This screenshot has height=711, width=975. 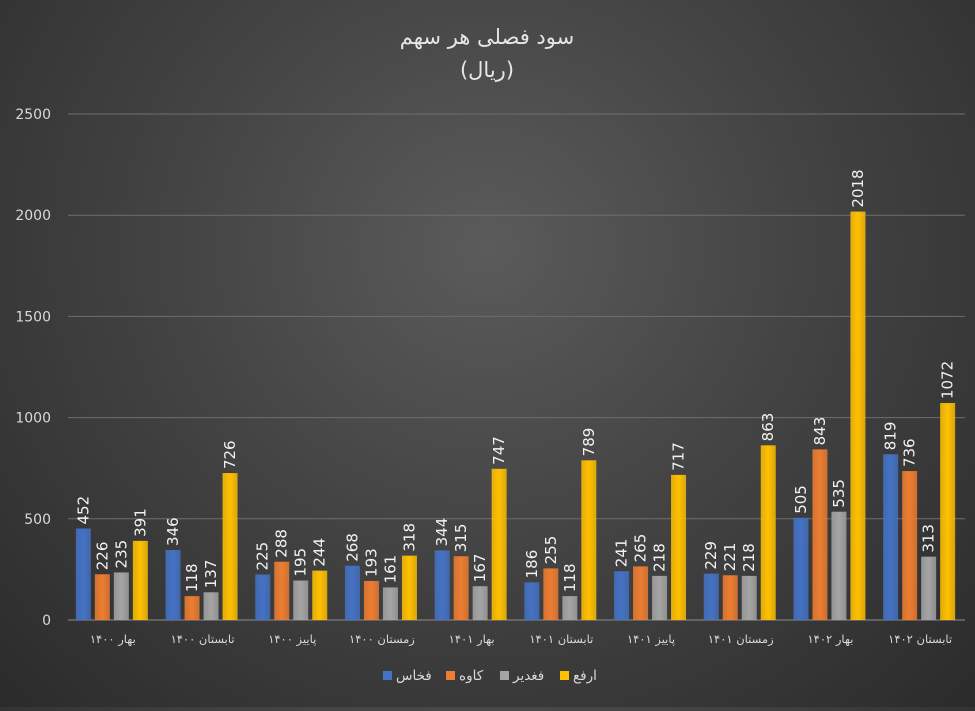 I want to click on data-label: 843, so click(x=820, y=431).